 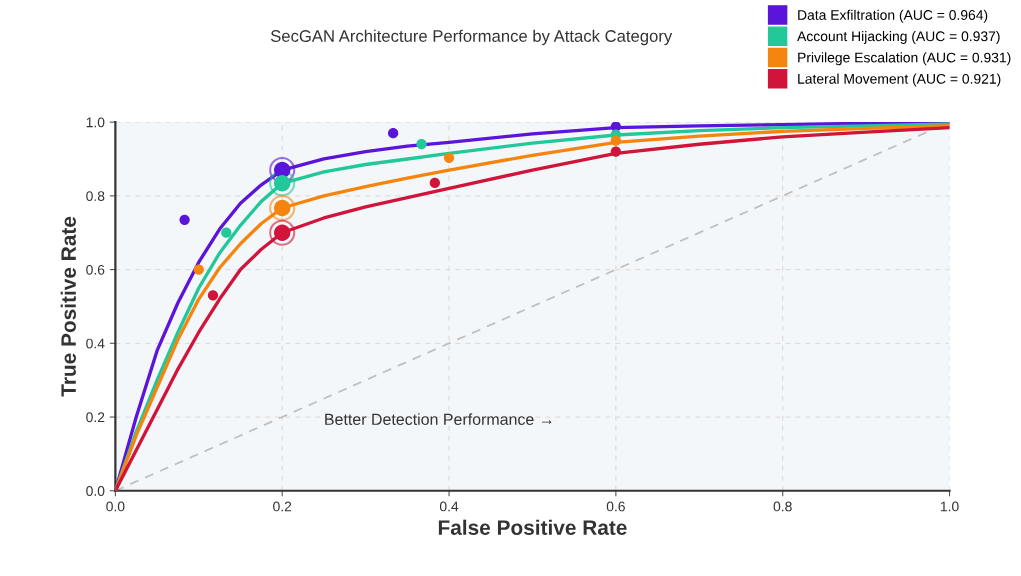 I want to click on x-tick-label: 0.2, so click(x=282, y=506).